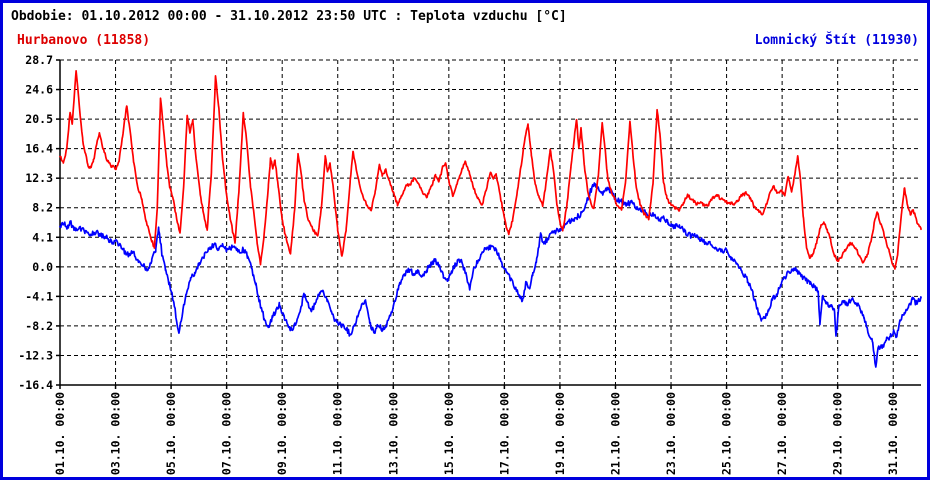 The width and height of the screenshot is (930, 480). What do you see at coordinates (42, 237) in the screenshot?
I see `y-tick-label: 4.1` at bounding box center [42, 237].